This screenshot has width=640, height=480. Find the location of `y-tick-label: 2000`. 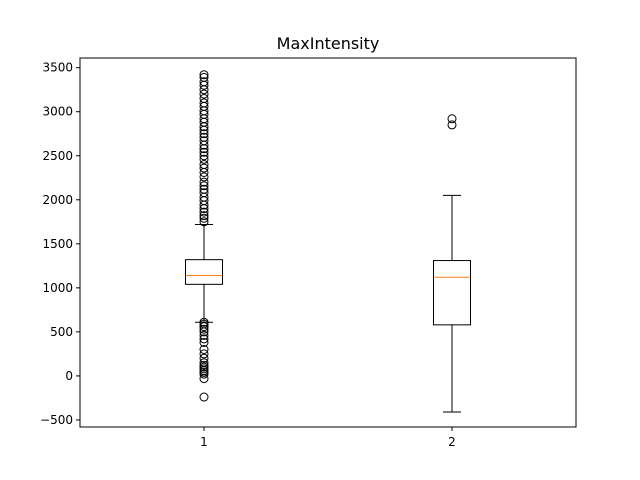

y-tick-label: 2000 is located at coordinates (57, 200).